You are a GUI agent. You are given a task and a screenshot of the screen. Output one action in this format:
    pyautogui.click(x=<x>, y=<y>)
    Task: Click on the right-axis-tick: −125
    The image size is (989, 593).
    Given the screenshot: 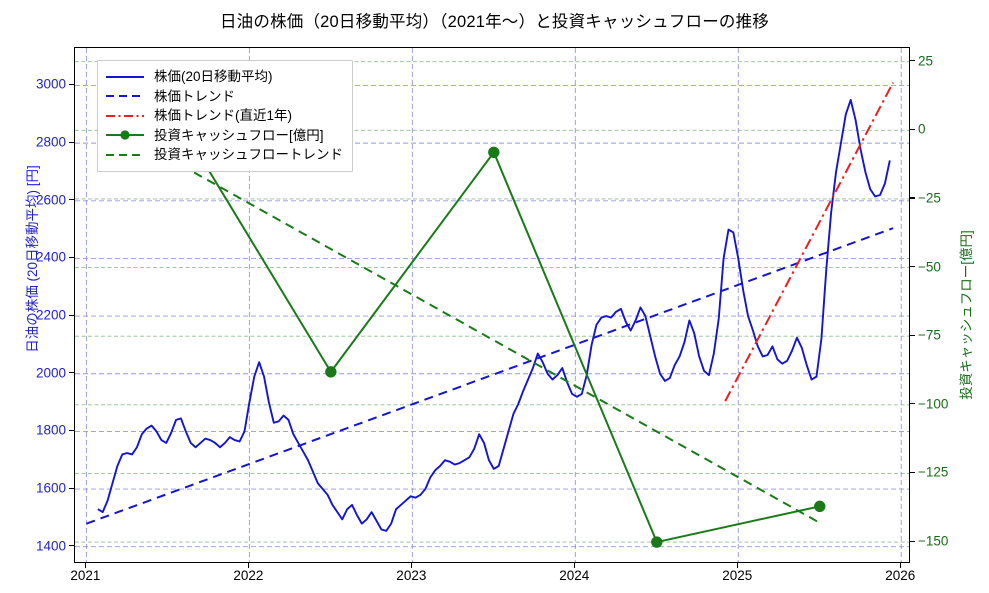 What is the action you would take?
    pyautogui.click(x=933, y=472)
    